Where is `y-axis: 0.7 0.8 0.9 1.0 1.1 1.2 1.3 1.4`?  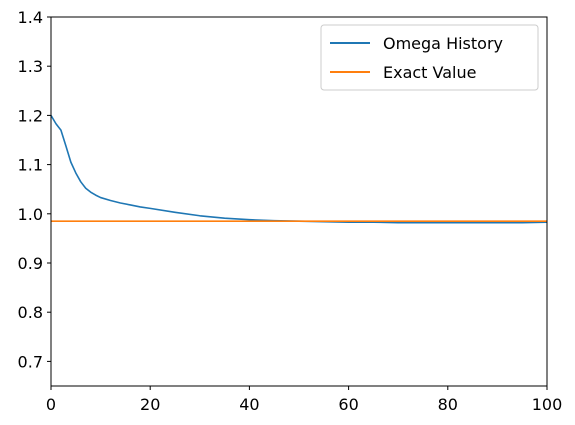 y-axis: 0.7 0.8 0.9 1.0 1.1 1.2 1.3 1.4 is located at coordinates (34, 189).